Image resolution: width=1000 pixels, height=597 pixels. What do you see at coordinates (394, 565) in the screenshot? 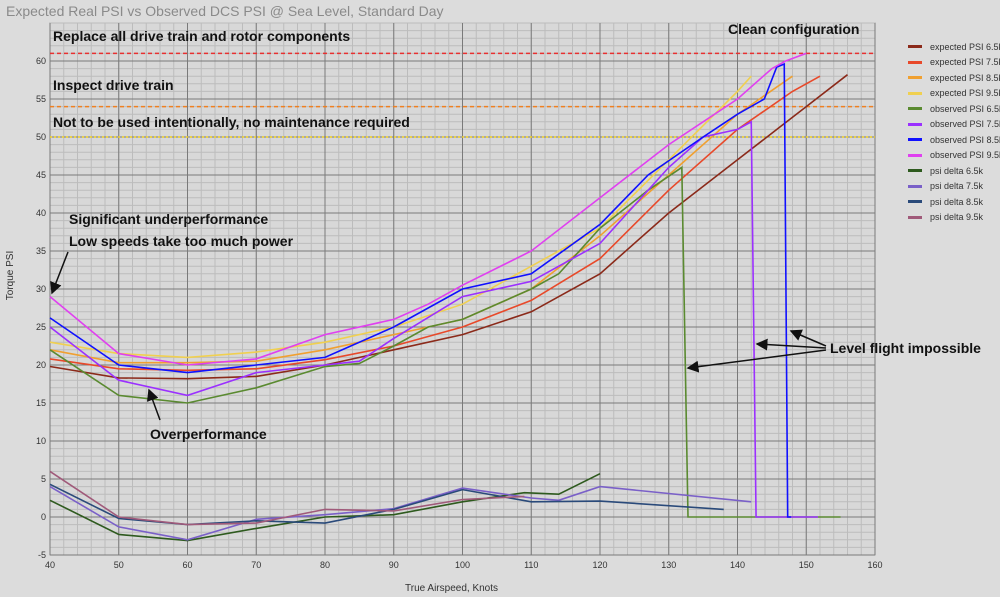
I see `x-tick-label: 90` at bounding box center [394, 565].